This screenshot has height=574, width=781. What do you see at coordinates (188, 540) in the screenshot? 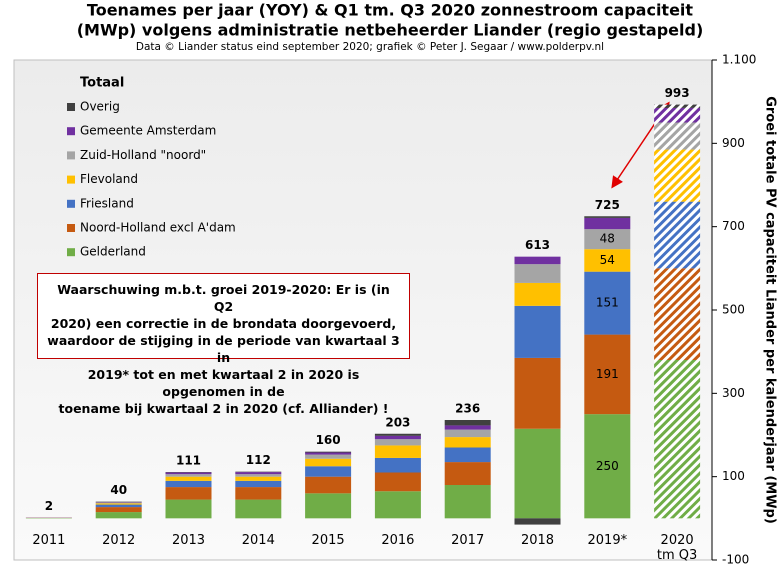
I see `x-tick-label: 2013` at bounding box center [188, 540].